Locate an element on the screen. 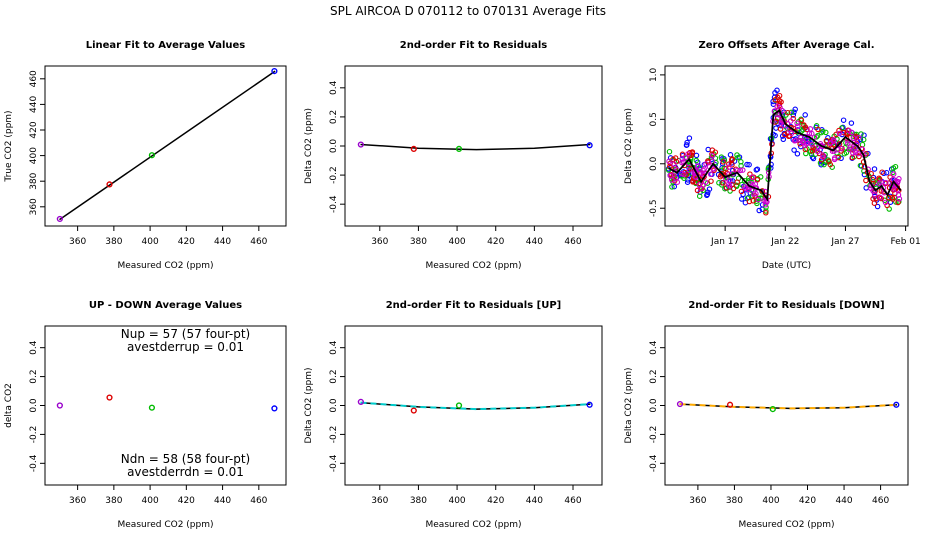 This screenshot has width=936, height=540. plot-frame is located at coordinates (165, 146).